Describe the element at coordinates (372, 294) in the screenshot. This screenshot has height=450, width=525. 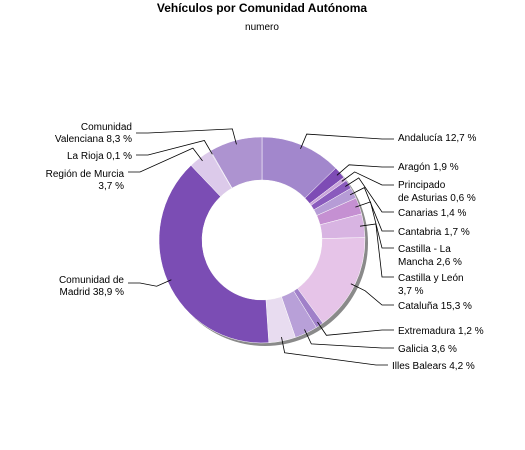
I see `leader-cataluna` at that location.